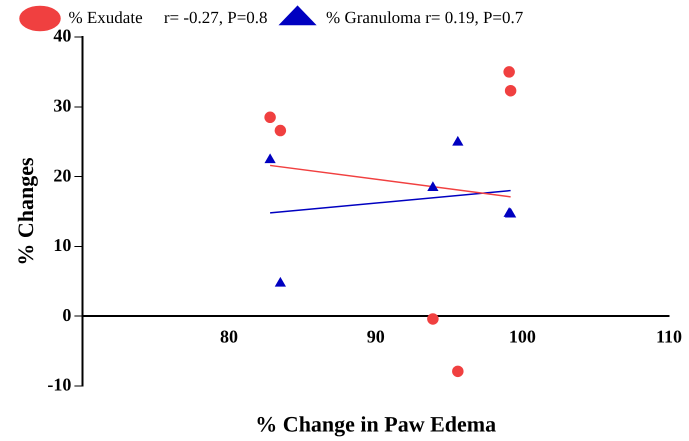 The image size is (689, 441). What do you see at coordinates (522, 336) in the screenshot?
I see `x-tick-label: 100` at bounding box center [522, 336].